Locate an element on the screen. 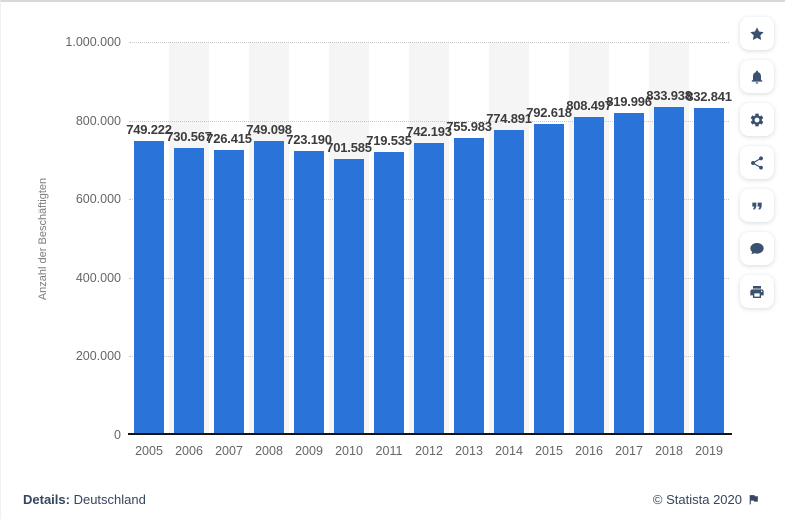  notification-button is located at coordinates (757, 76).